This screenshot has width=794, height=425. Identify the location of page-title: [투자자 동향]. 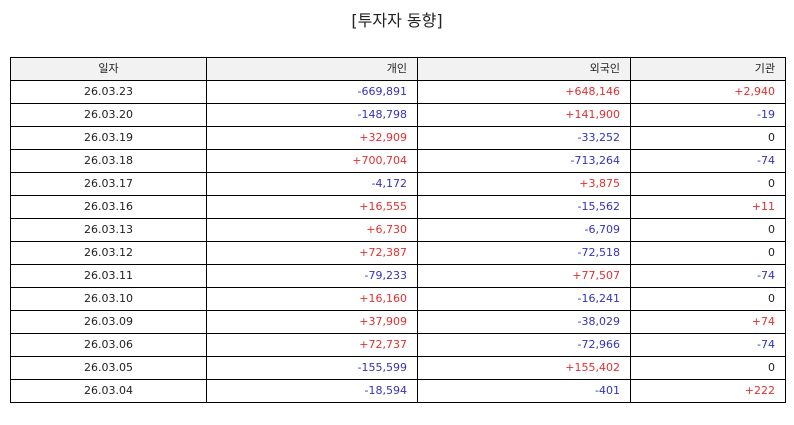
(397, 20).